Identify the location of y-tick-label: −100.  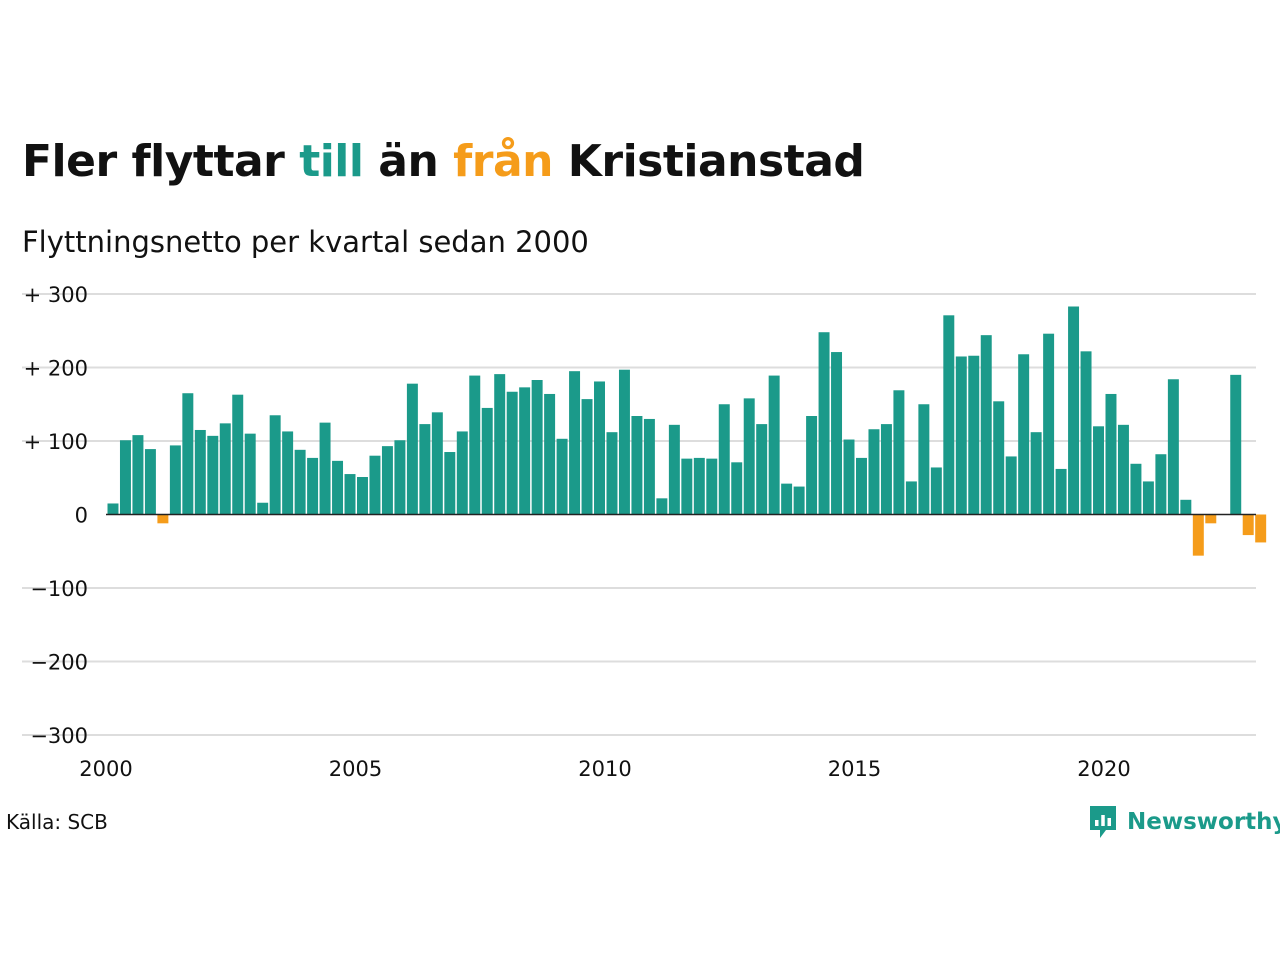
(59, 589).